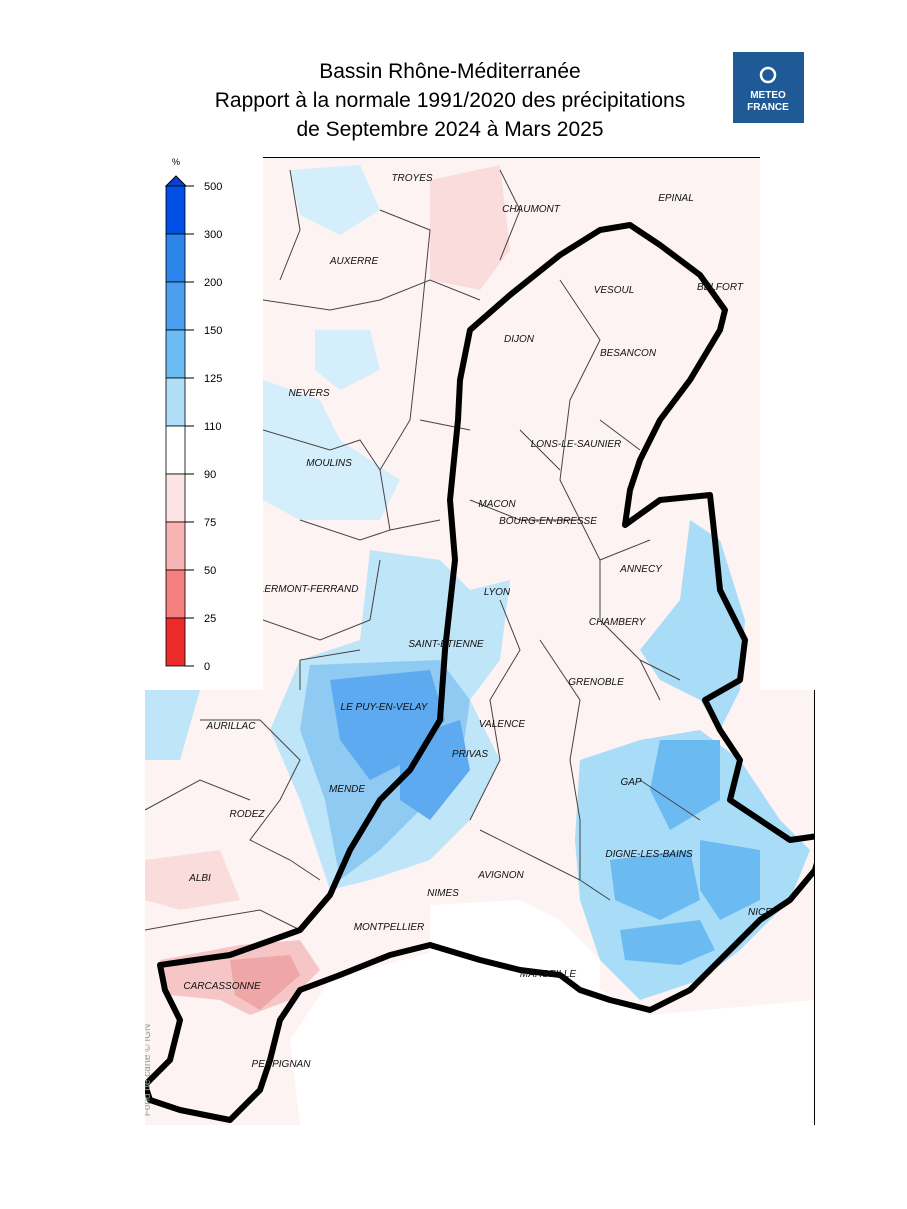 This screenshot has height=1209, width=907. I want to click on legend-tick-label: 150, so click(213, 331).